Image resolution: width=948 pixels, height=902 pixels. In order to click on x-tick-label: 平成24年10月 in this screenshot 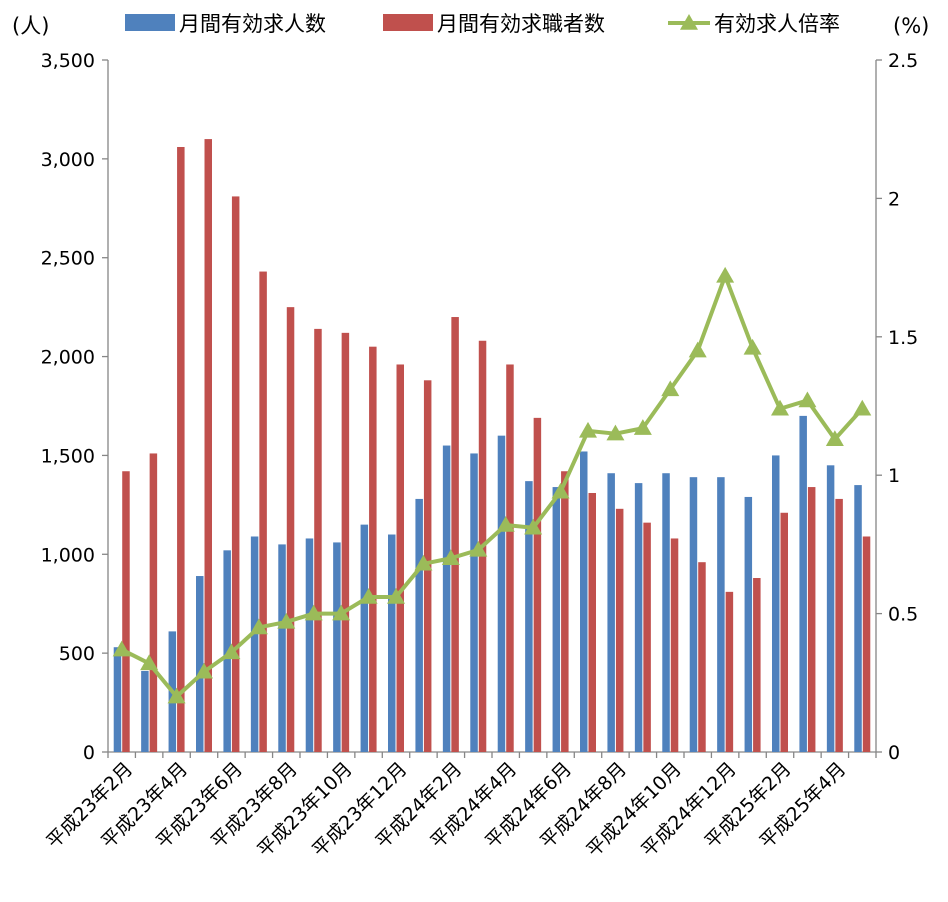, I will do `click(633, 809)`.